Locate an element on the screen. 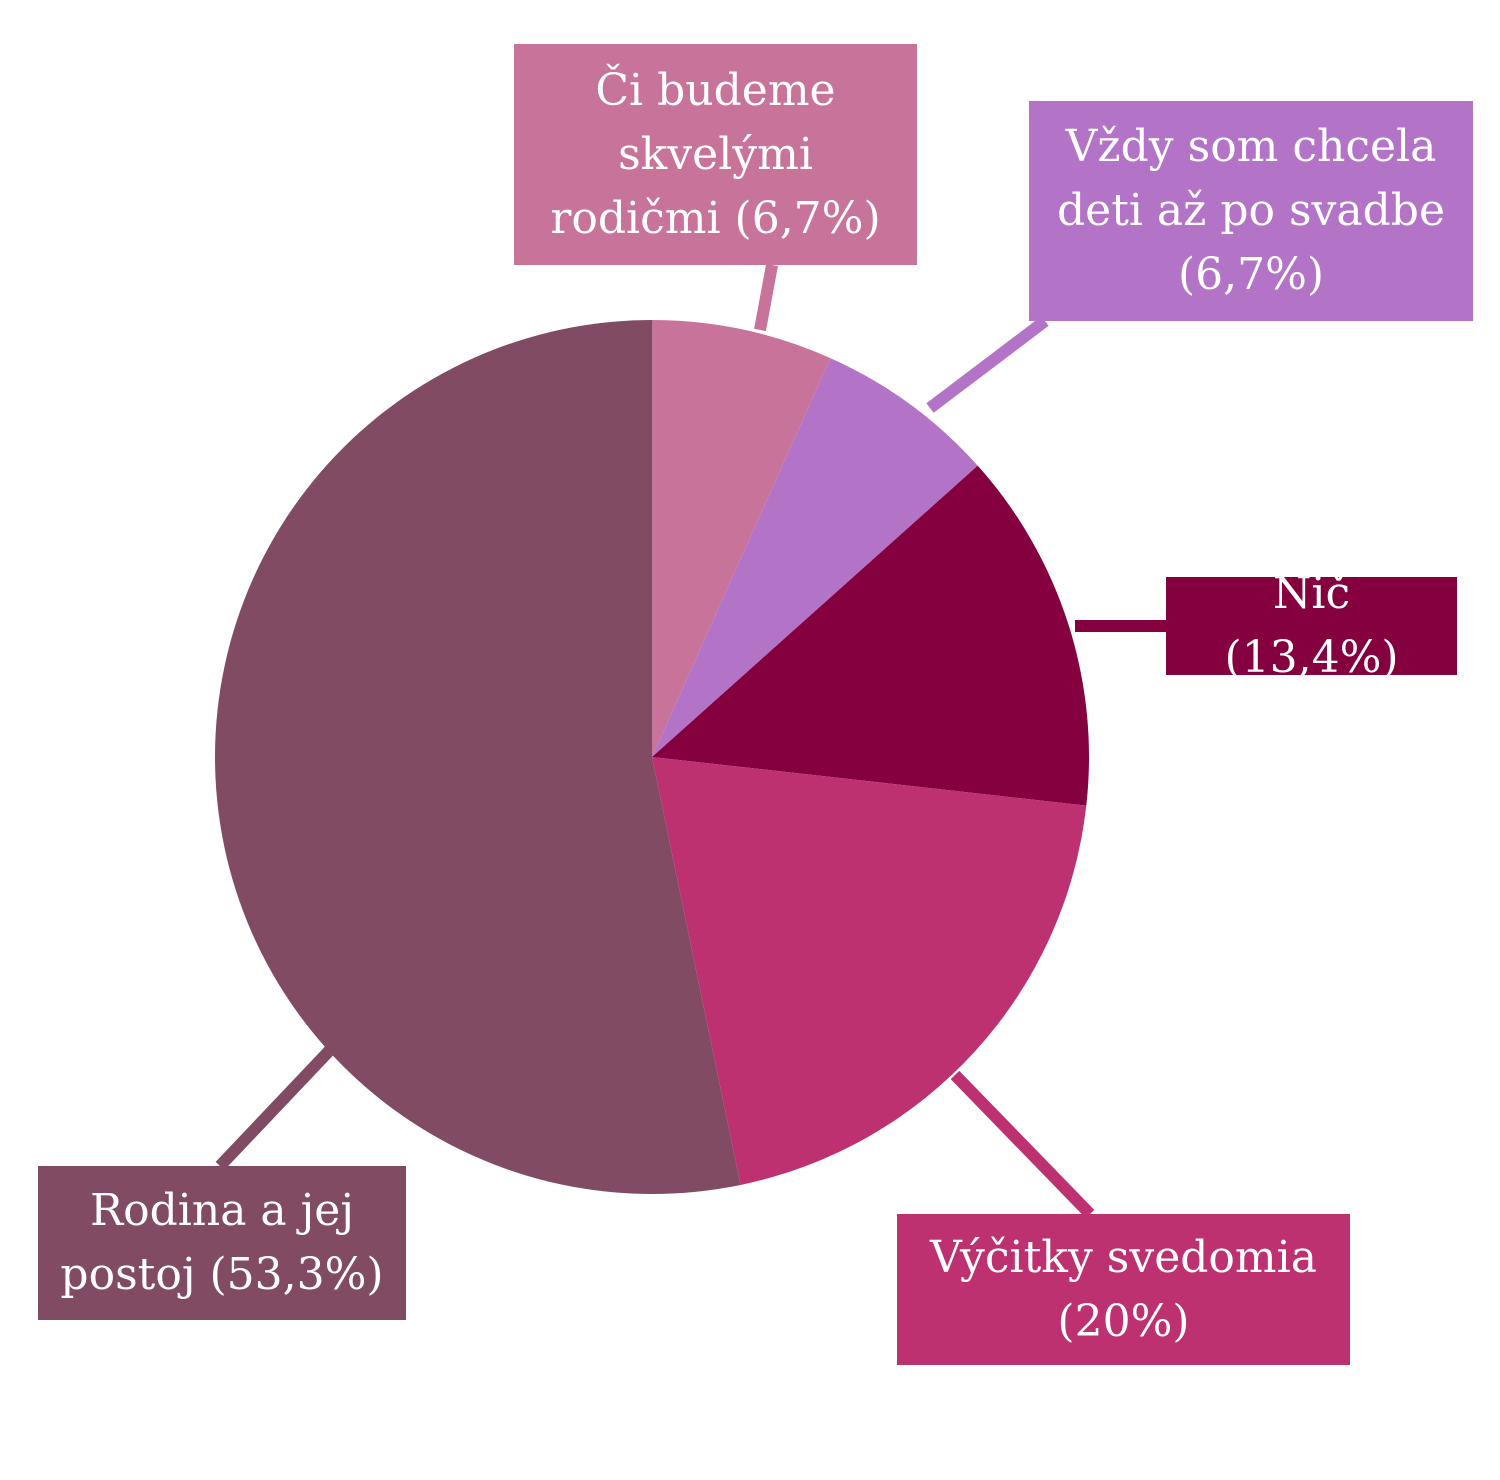  value-label: (13,4%) is located at coordinates (1311, 657).